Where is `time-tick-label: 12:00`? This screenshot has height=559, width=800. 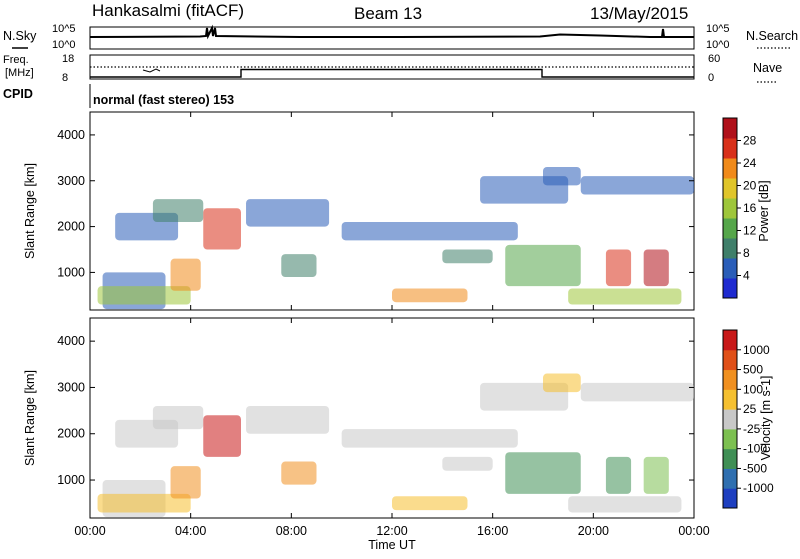
time-tick-label: 12:00 is located at coordinates (391, 531).